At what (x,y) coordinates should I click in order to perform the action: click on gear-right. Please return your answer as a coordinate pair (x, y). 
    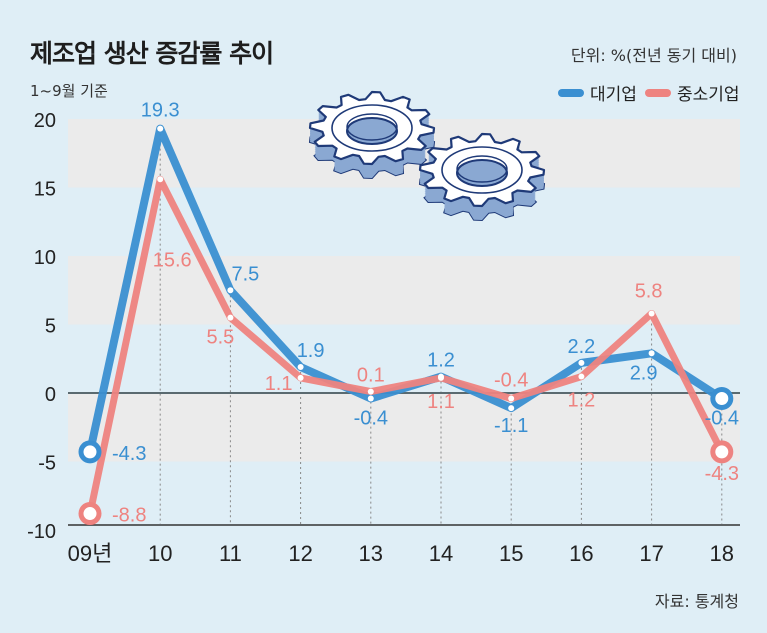
    Looking at the image, I should click on (482, 177).